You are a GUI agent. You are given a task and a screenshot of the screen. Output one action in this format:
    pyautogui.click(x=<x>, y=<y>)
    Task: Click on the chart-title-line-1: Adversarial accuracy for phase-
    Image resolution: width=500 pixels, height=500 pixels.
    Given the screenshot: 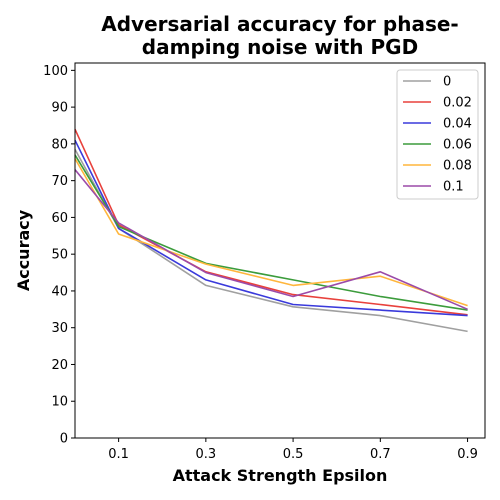 What is the action you would take?
    pyautogui.click(x=279, y=24)
    